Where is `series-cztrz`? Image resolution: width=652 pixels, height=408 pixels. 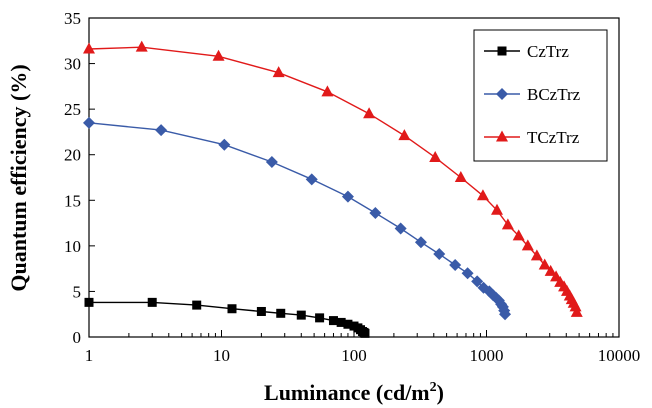
series-cztrz is located at coordinates (227, 317).